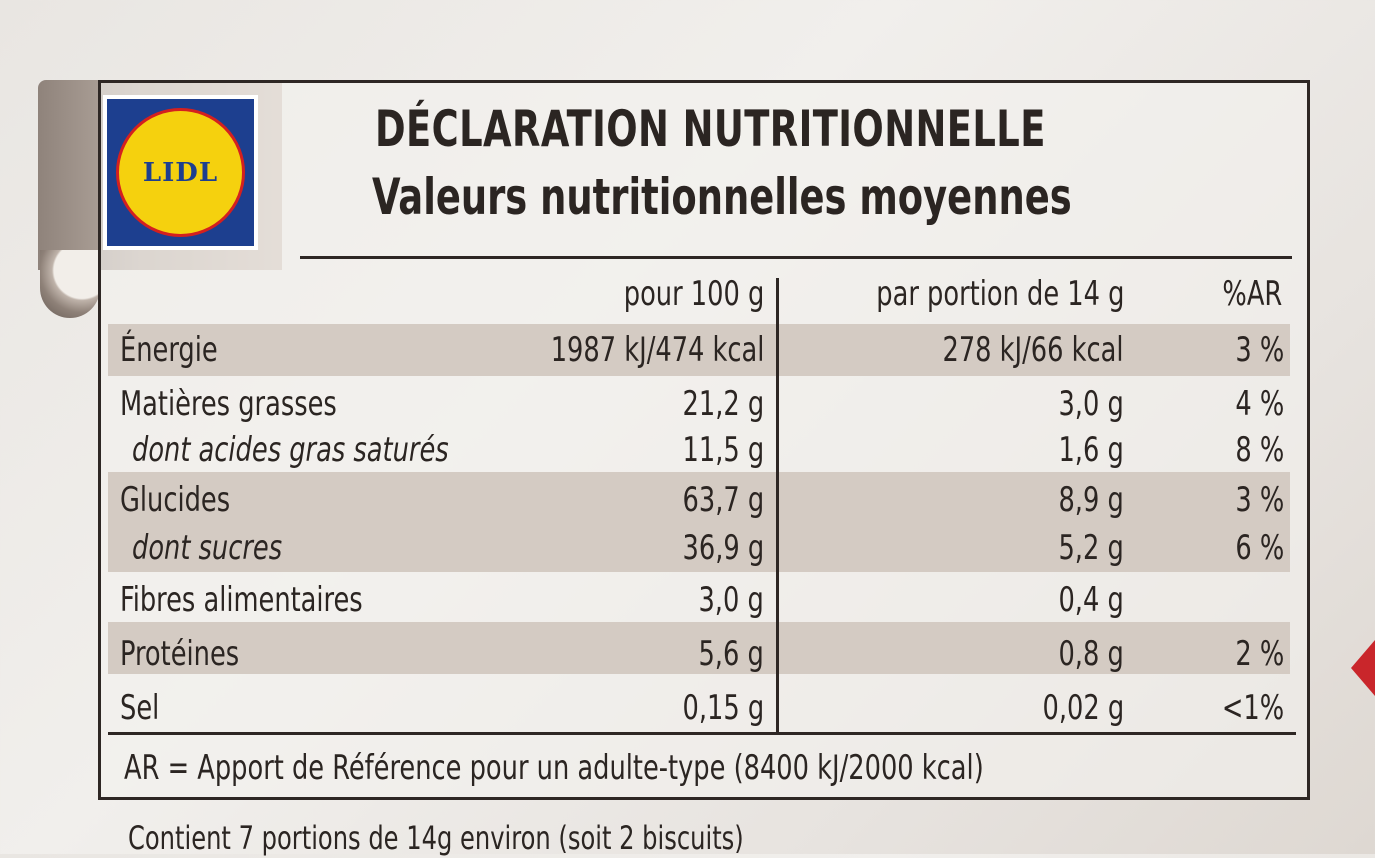  I want to click on value-portion: 3,0 g, so click(1091, 404).